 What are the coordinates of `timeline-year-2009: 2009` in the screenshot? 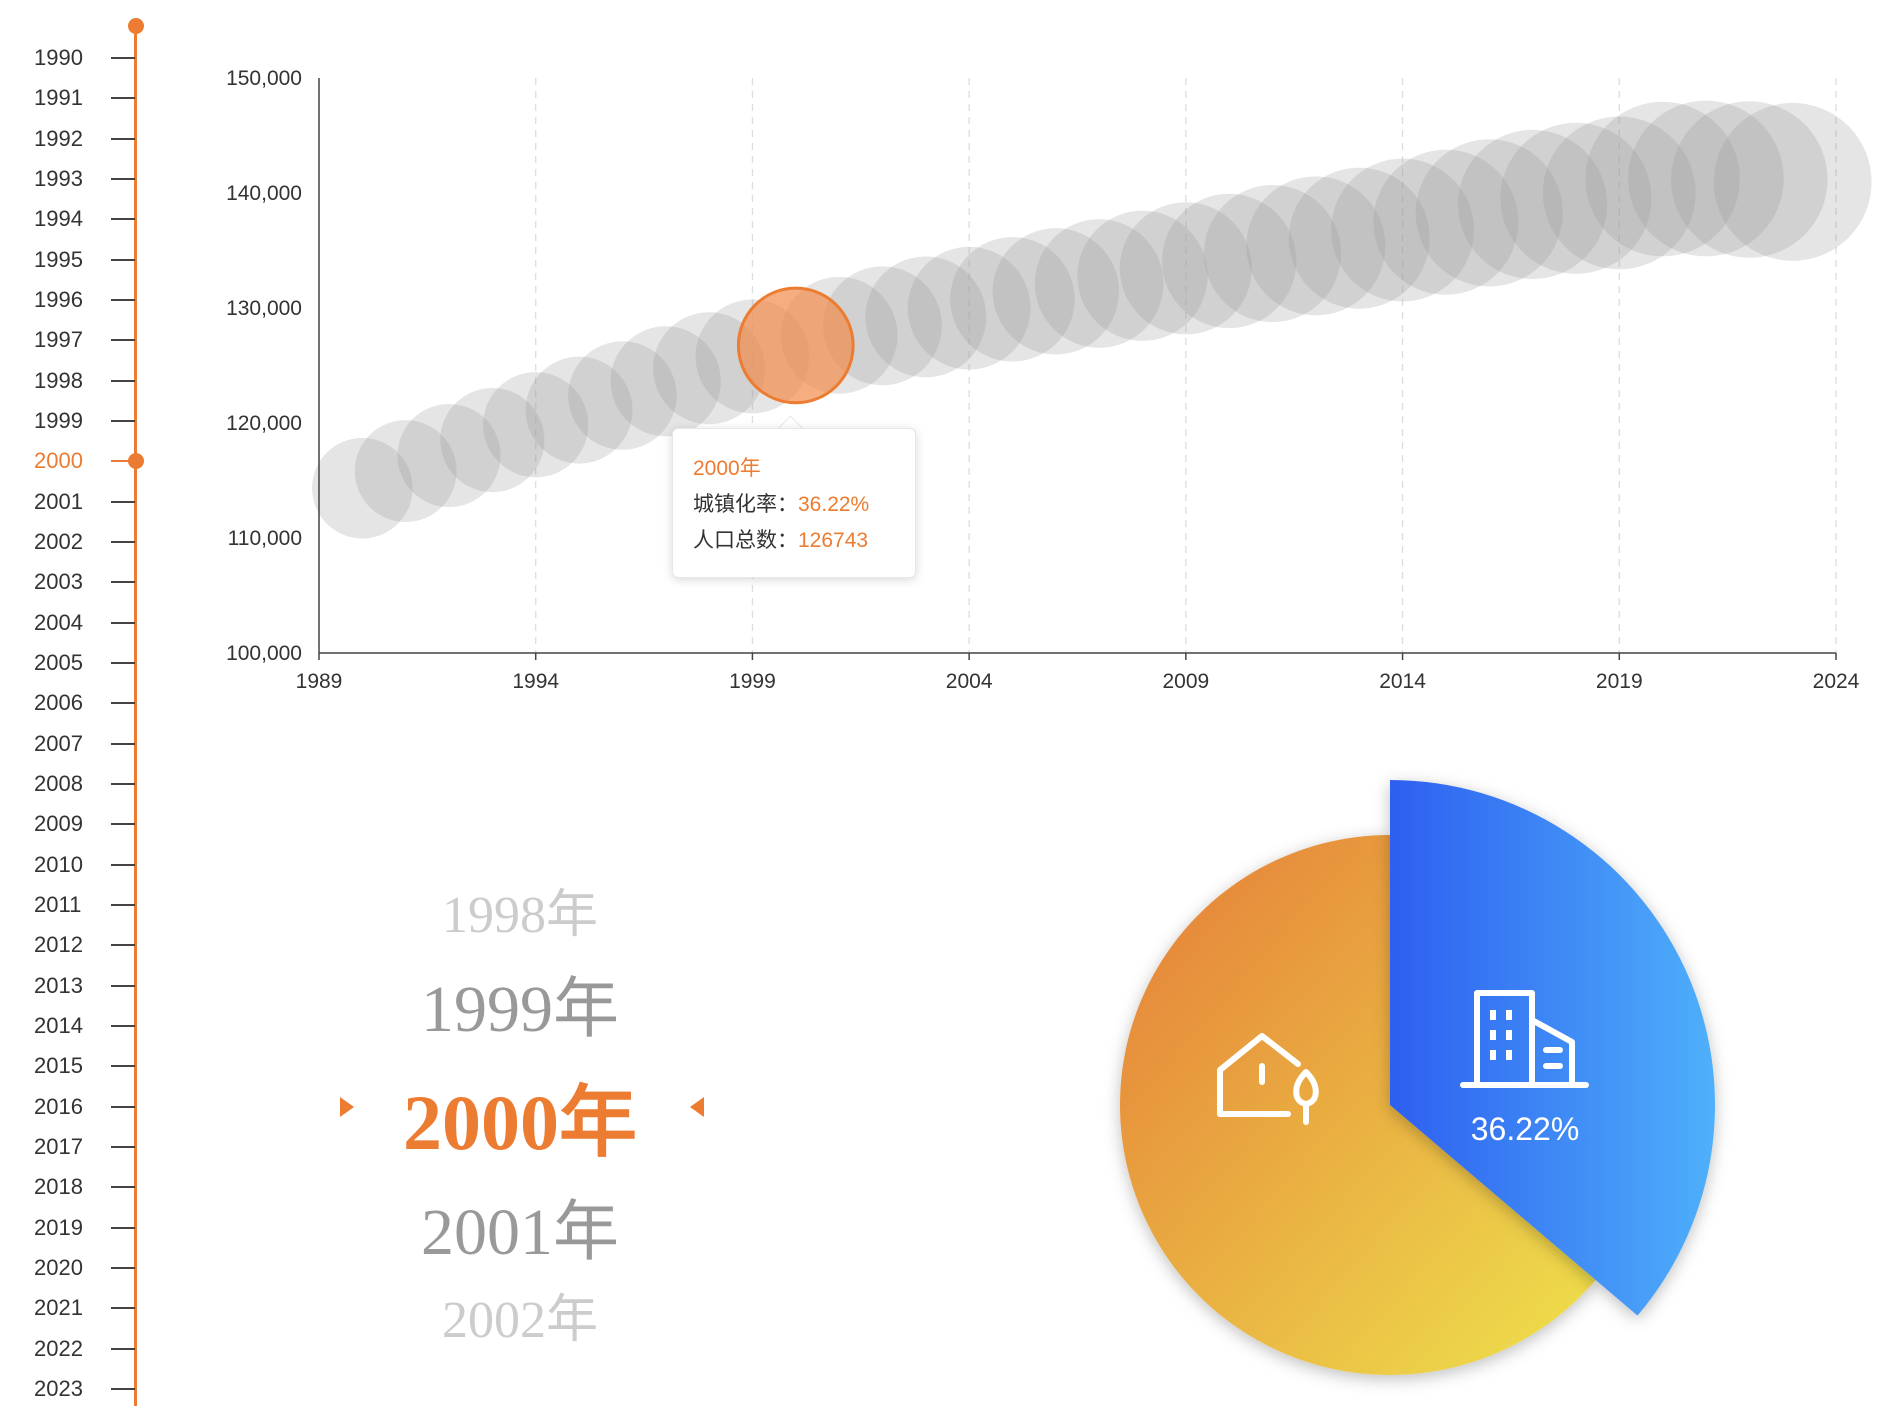 It's located at (58, 824).